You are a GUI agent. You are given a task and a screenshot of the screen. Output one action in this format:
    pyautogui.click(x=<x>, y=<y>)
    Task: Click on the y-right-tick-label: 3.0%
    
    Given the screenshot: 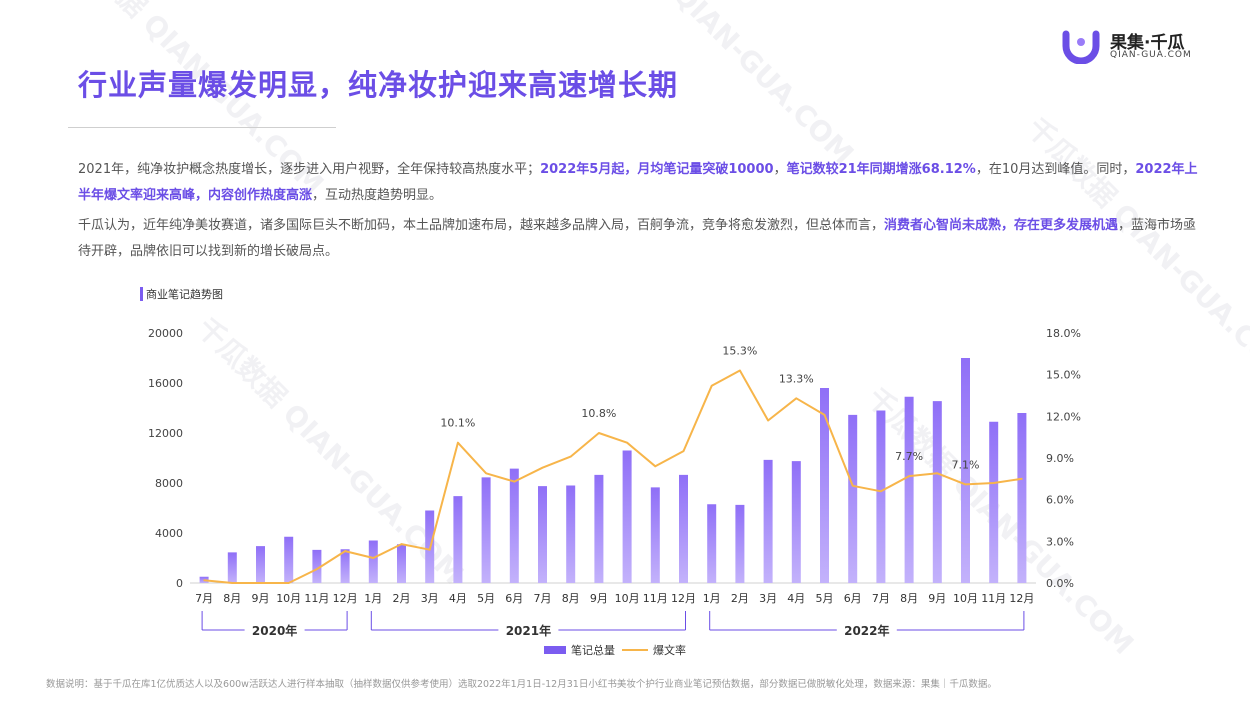 What is the action you would take?
    pyautogui.click(x=1060, y=541)
    